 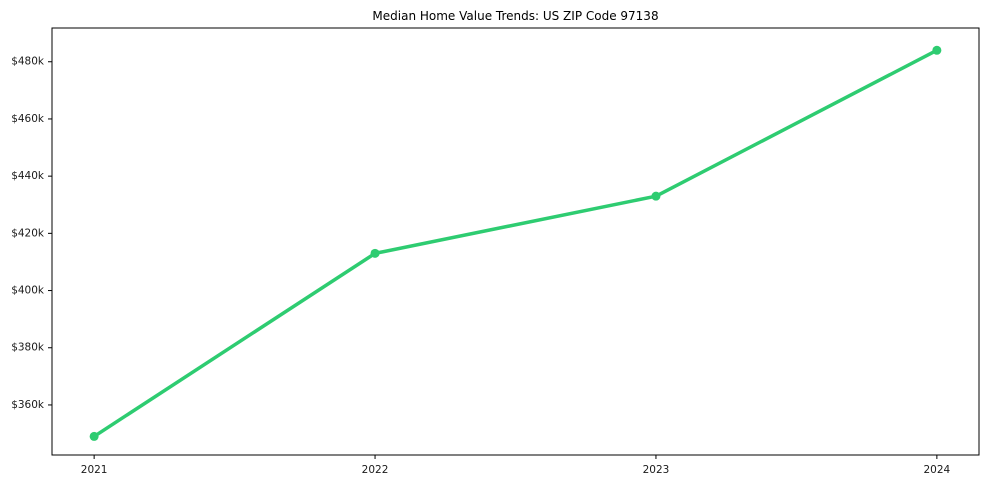 What do you see at coordinates (375, 253) in the screenshot?
I see `data-point-2022` at bounding box center [375, 253].